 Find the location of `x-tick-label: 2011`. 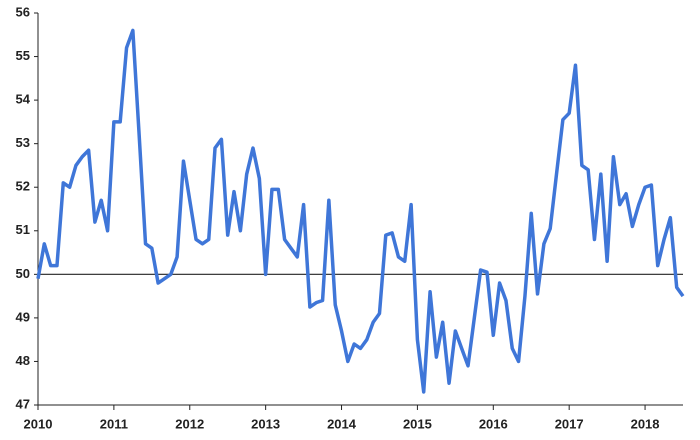

x-tick-label: 2011 is located at coordinates (114, 423).